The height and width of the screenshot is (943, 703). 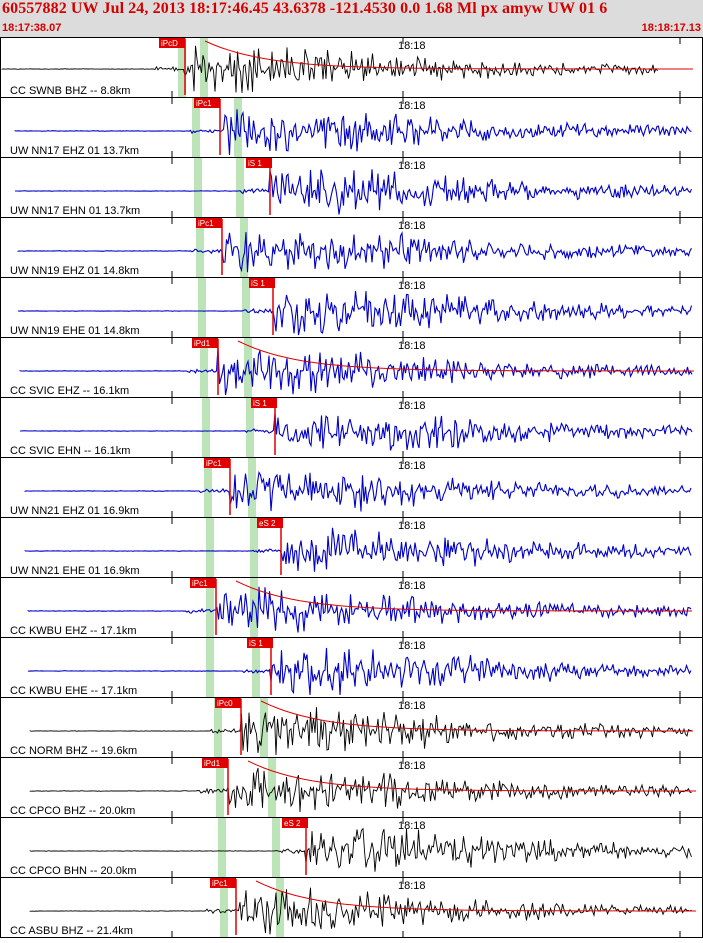 I want to click on trace-panel: 18:18 iPcD CC SWNB BHZ -- 8.8km, so click(x=351, y=67).